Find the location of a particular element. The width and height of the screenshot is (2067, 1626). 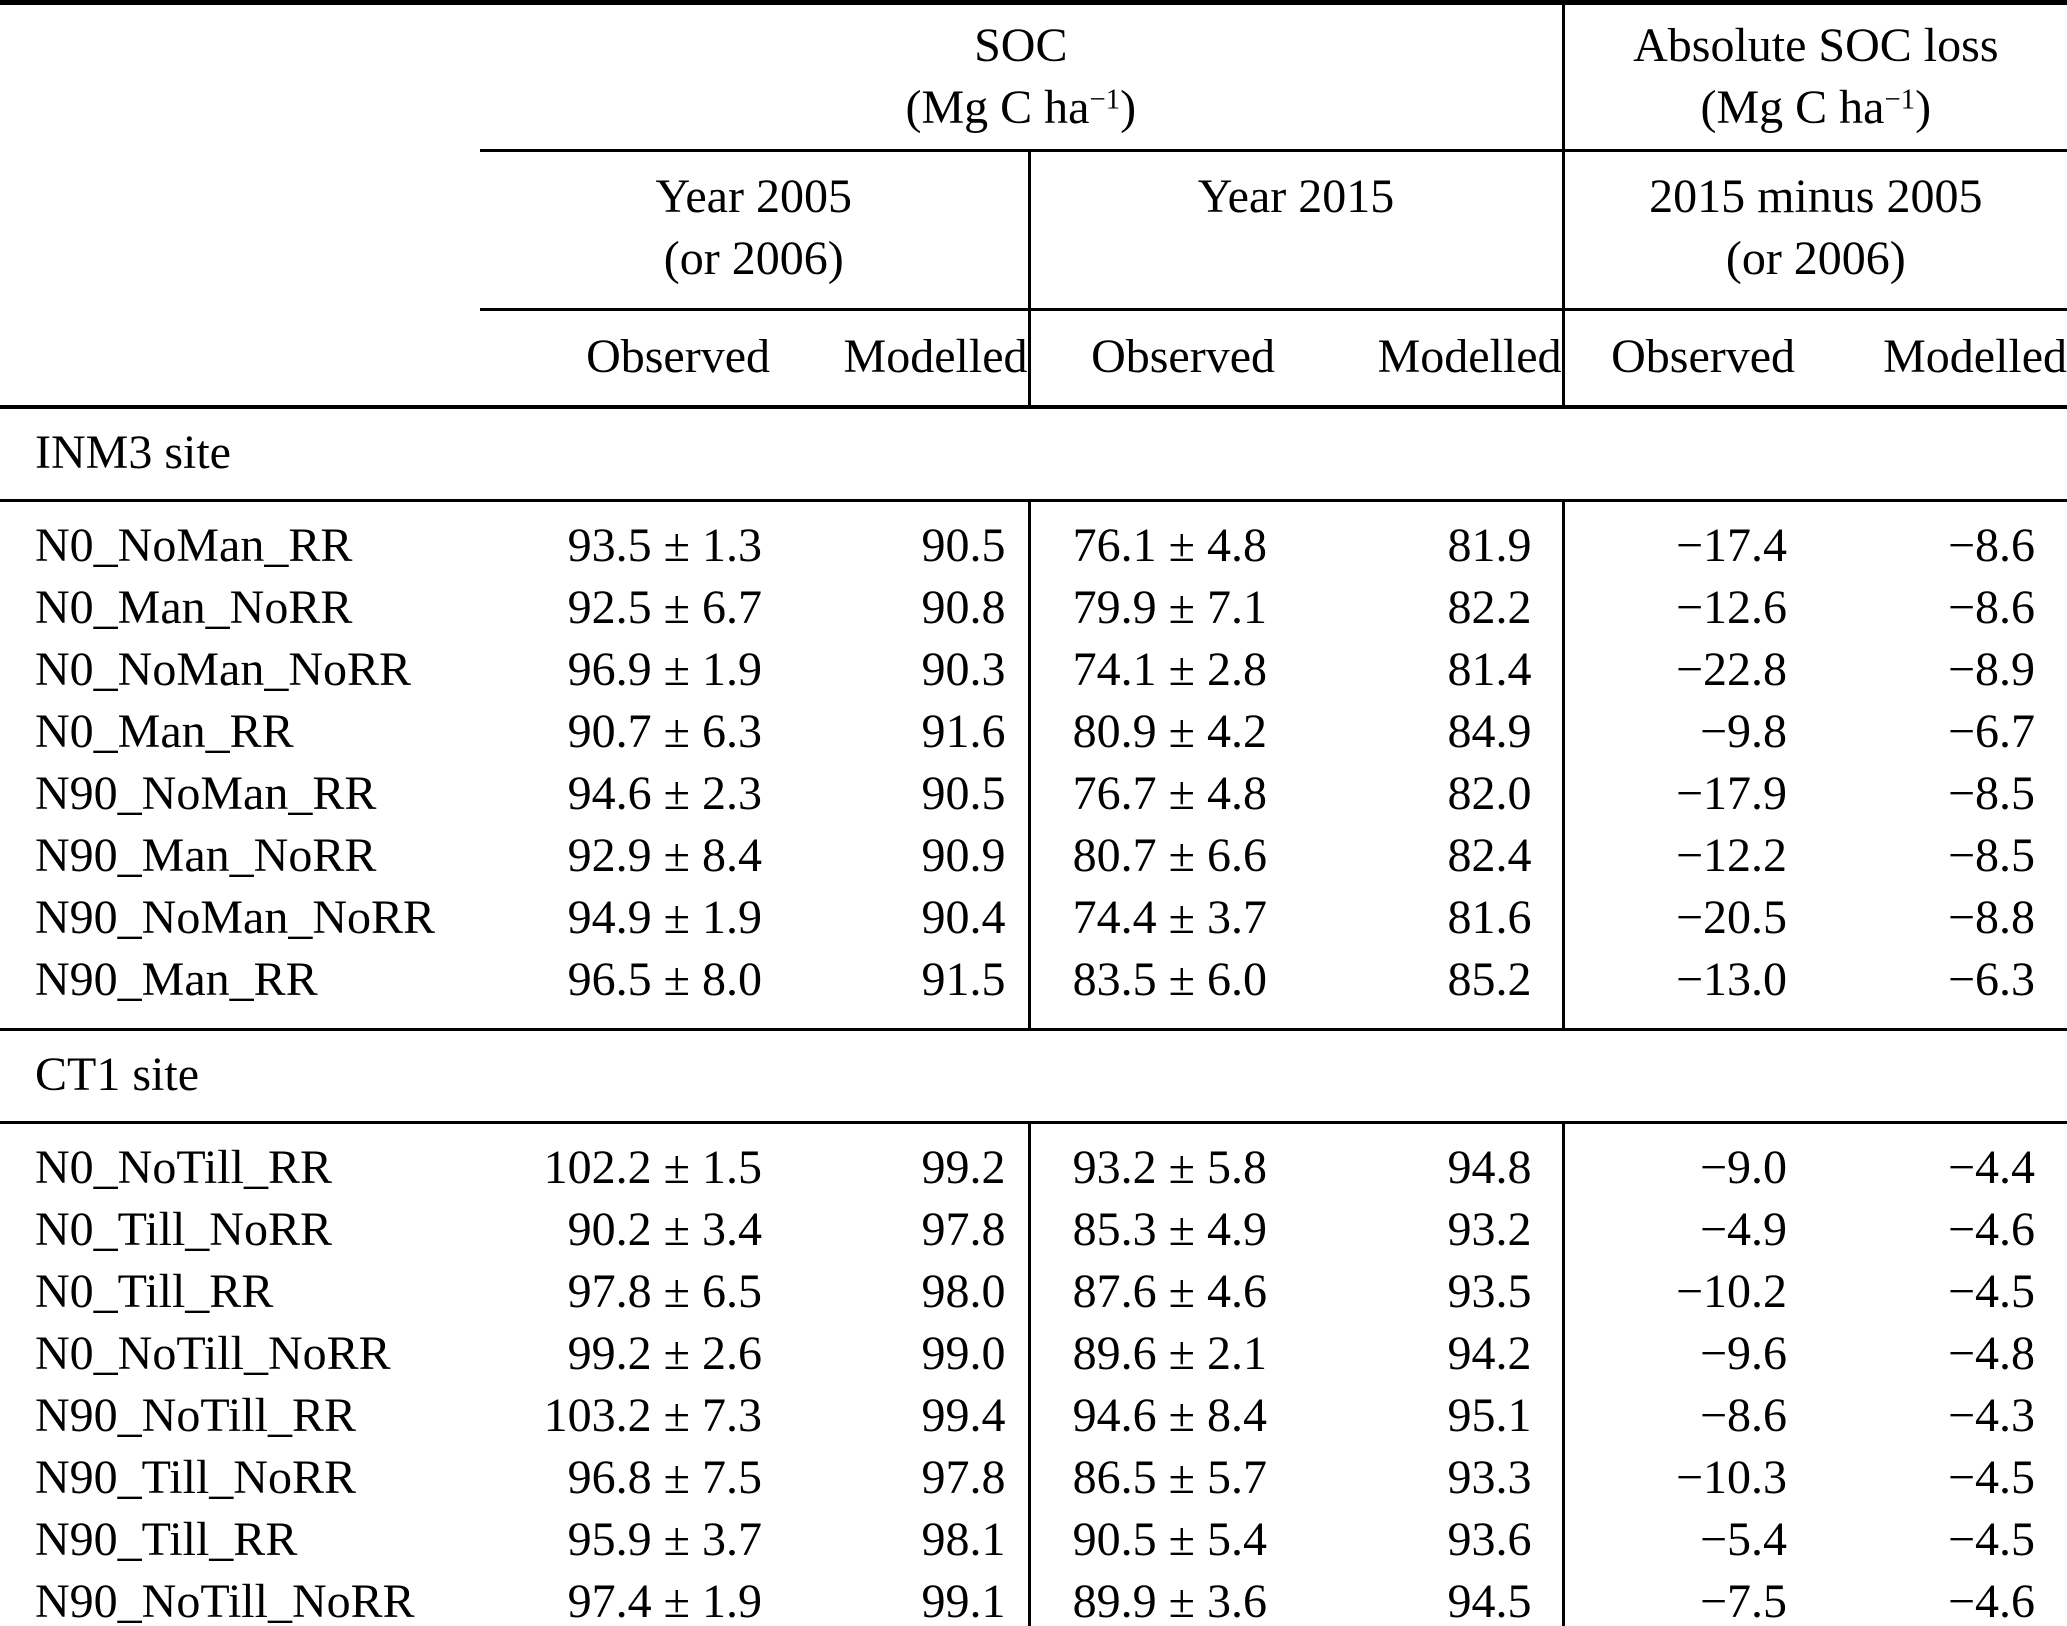

cell-2005-observed: 92.5 ± 6.7 is located at coordinates (664, 607).